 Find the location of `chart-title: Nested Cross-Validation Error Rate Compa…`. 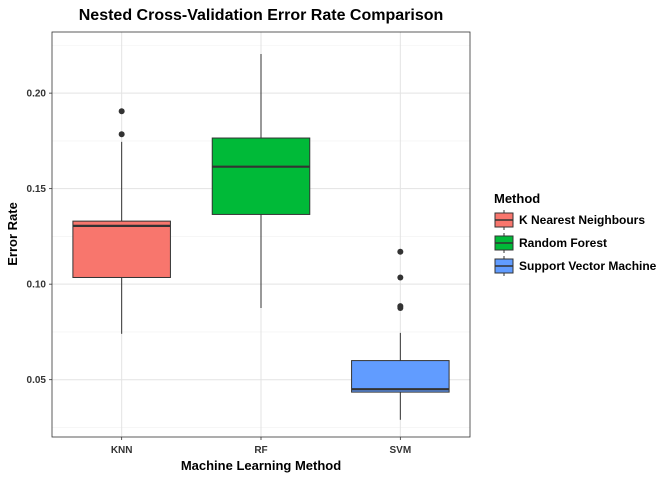

chart-title: Nested Cross-Validation Error Rate Compa… is located at coordinates (261, 15).